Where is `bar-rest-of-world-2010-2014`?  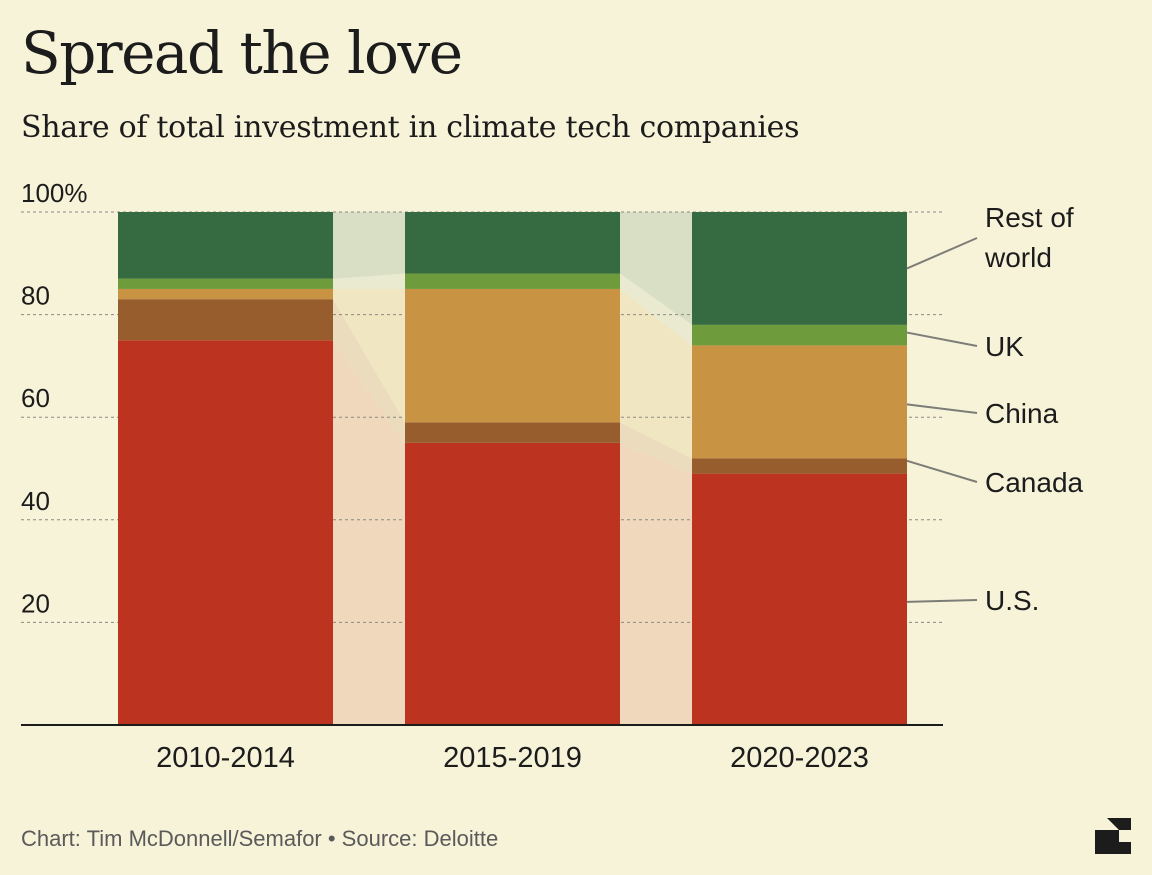 bar-rest-of-world-2010-2014 is located at coordinates (225, 245).